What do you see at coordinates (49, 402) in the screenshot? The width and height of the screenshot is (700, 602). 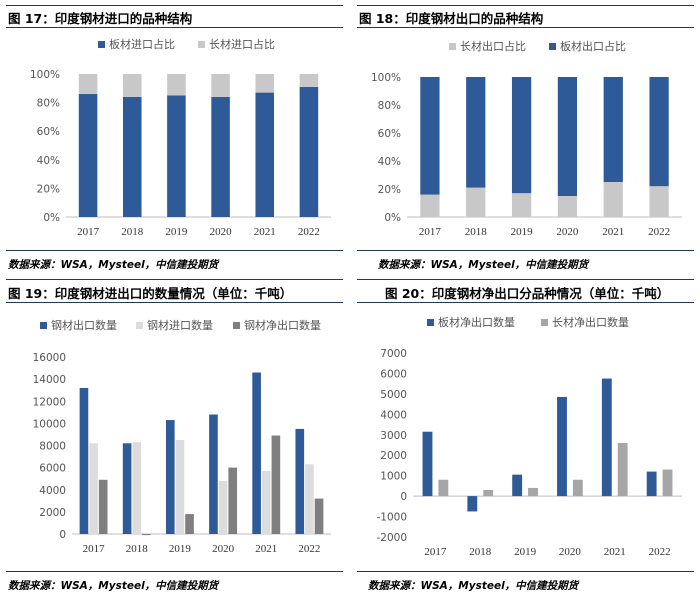 I see `y-tick-label: 12000` at bounding box center [49, 402].